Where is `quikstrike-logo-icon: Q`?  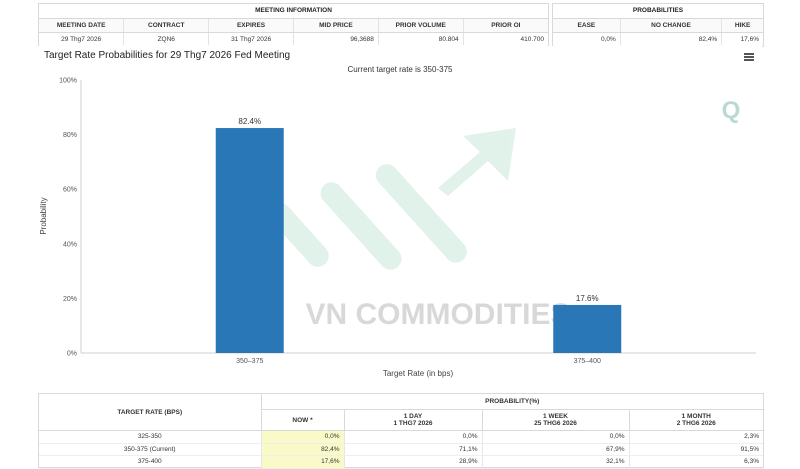 quikstrike-logo-icon: Q is located at coordinates (731, 110).